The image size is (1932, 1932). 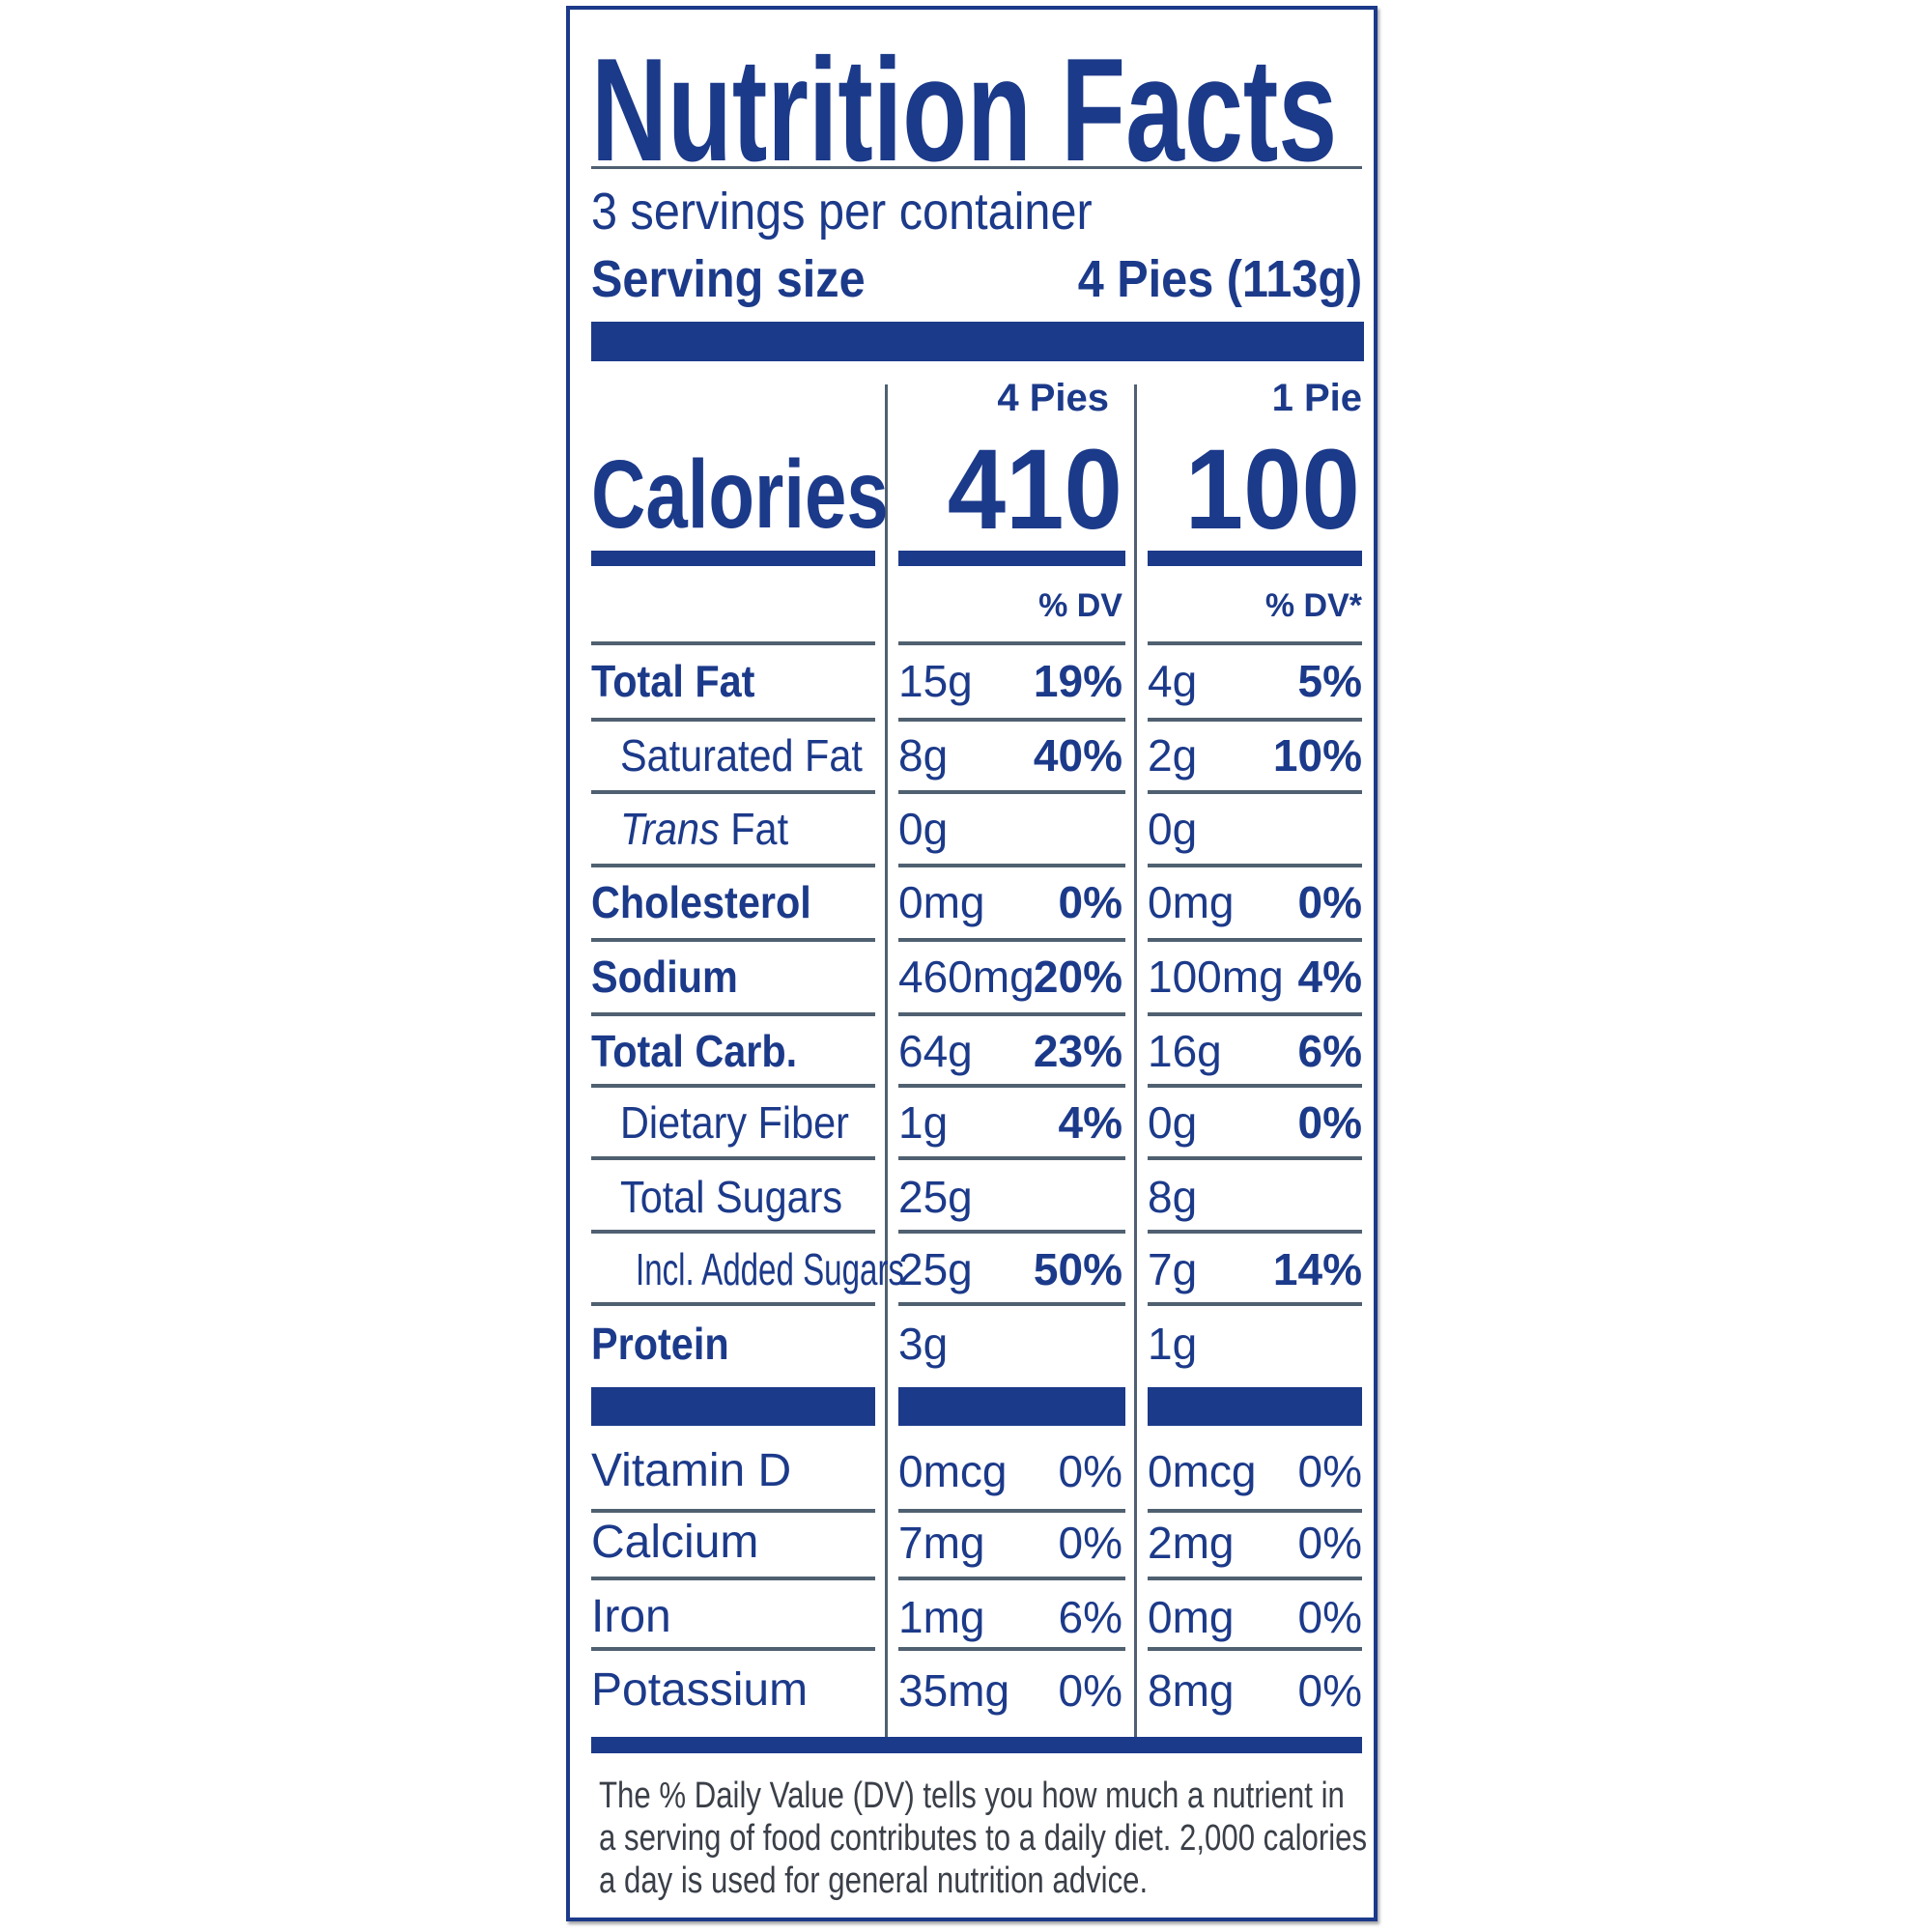 I want to click on serving-size-label: Serving size, so click(x=743, y=279).